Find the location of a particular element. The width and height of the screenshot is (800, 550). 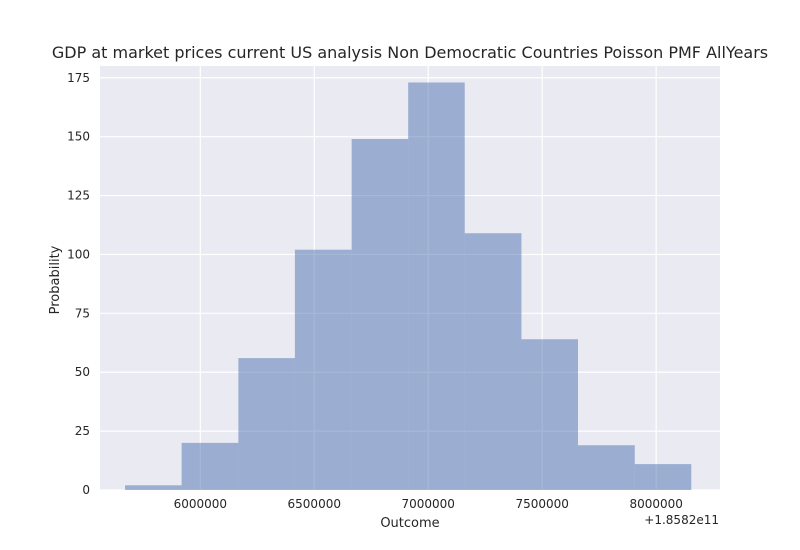

y-tick-label: 0 is located at coordinates (86, 490).